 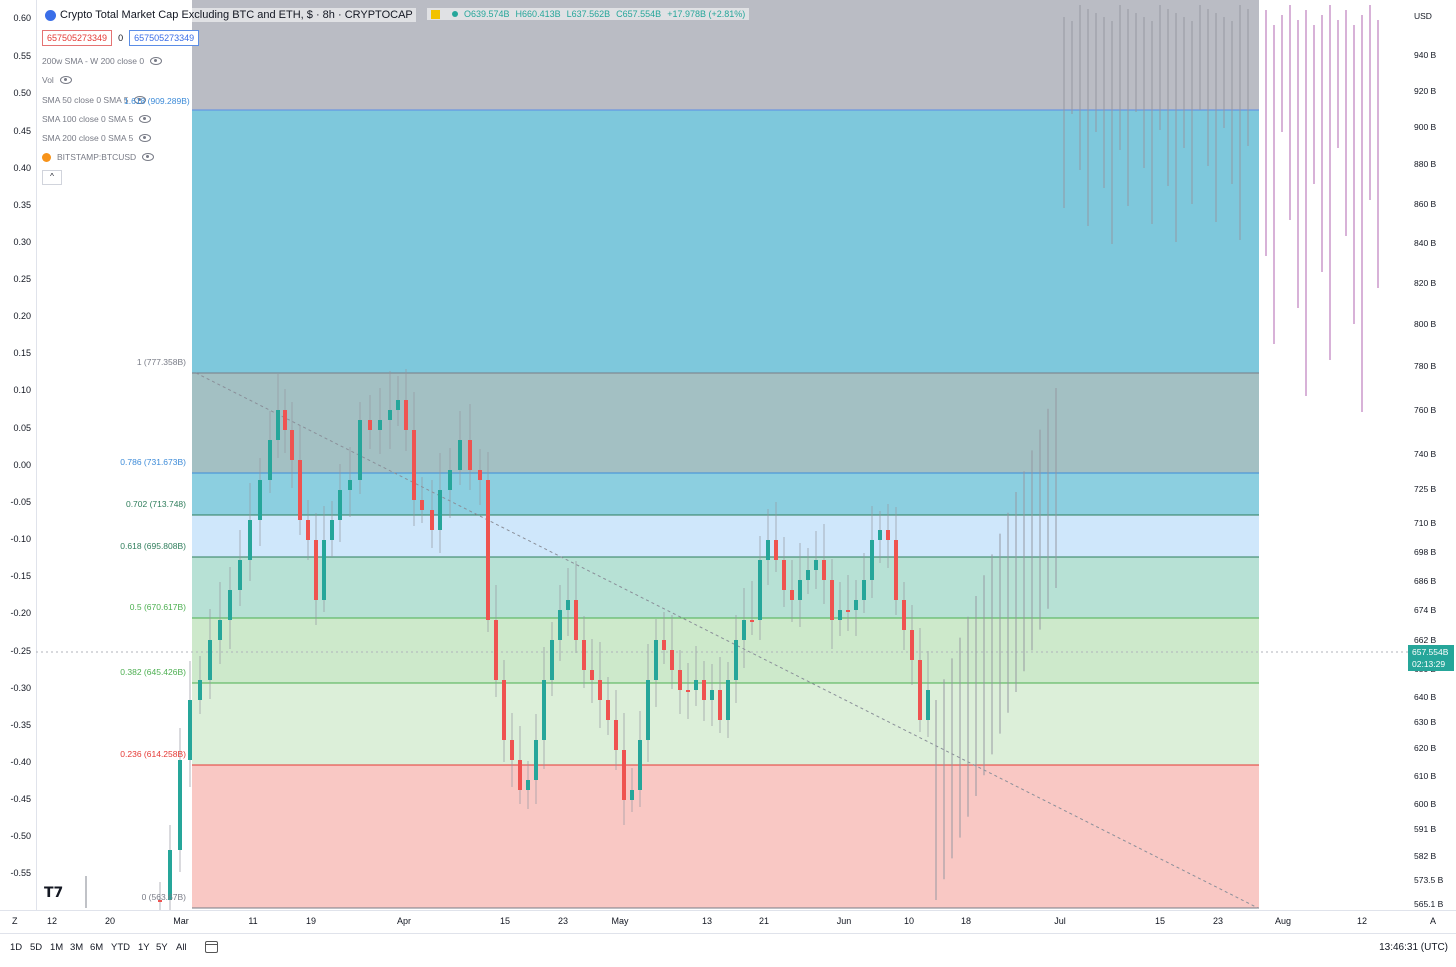 I want to click on input-value-b: 657505273349, so click(x=164, y=38).